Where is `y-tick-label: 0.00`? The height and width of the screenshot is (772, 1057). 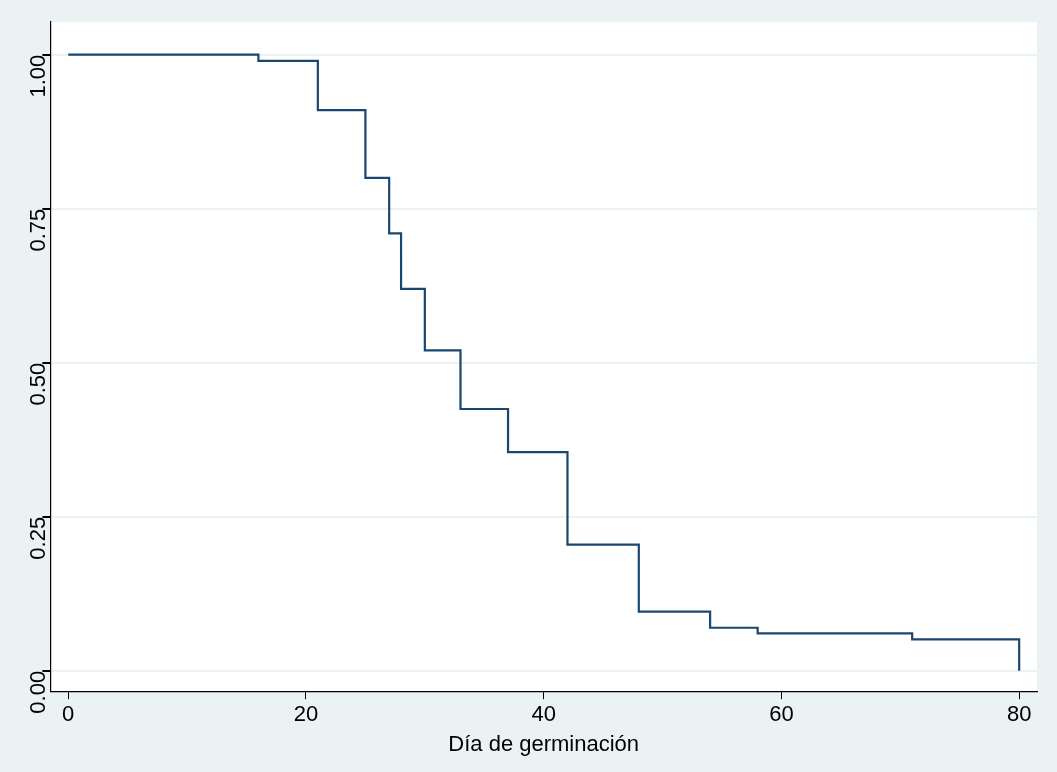
y-tick-label: 0.00 is located at coordinates (38, 692).